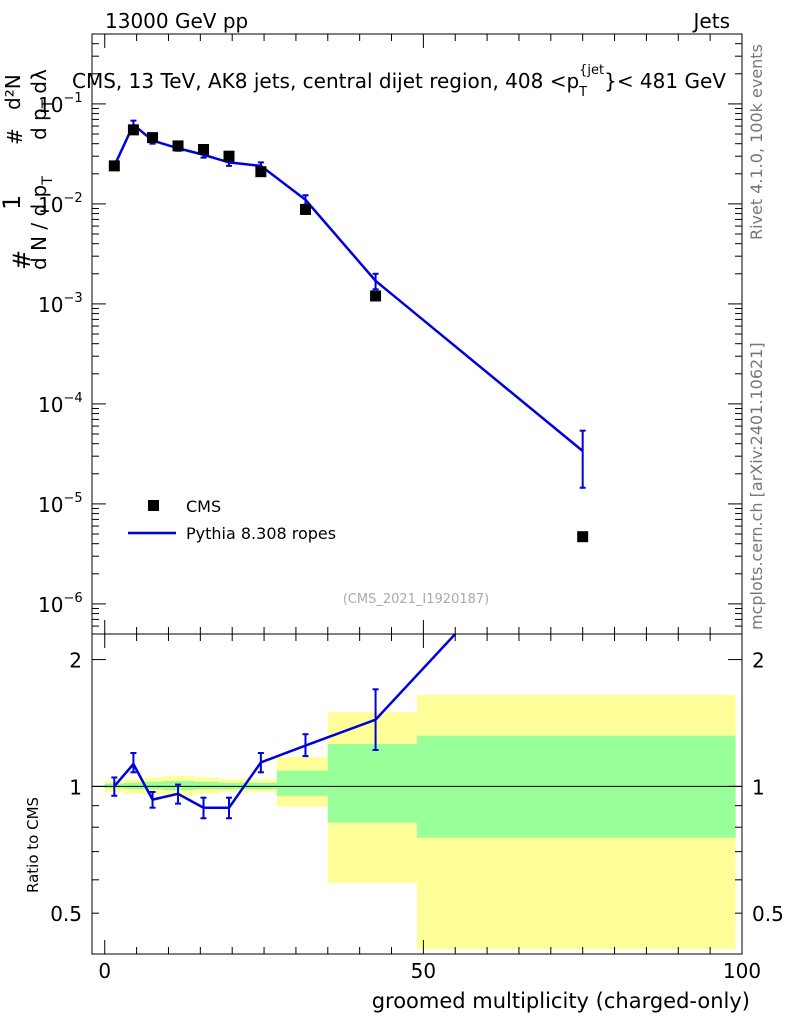 Image resolution: width=786 pixels, height=1024 pixels. I want to click on ratio-y-tick-label-right: 1, so click(758, 787).